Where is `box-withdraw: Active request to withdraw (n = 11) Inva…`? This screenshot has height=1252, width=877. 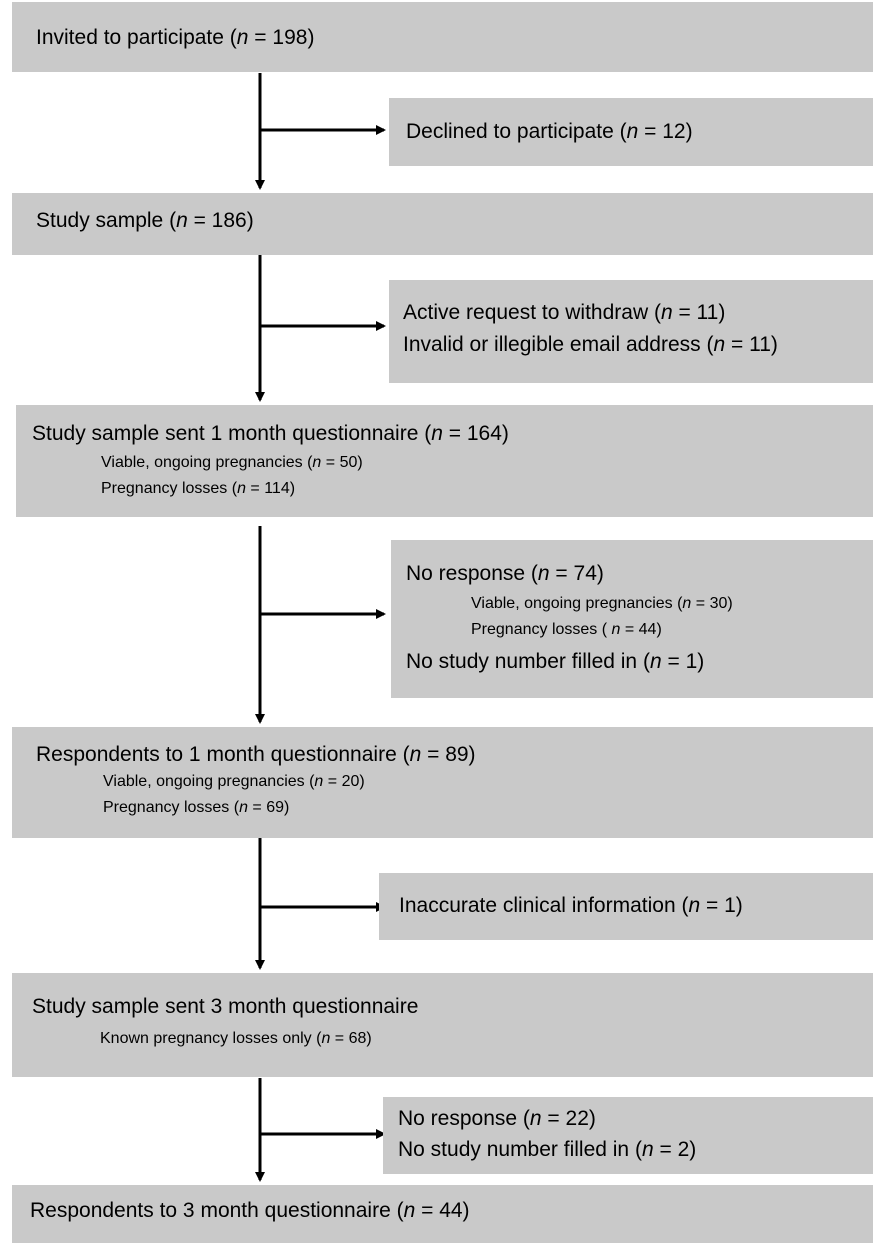 box-withdraw: Active request to withdraw (n = 11) Inva… is located at coordinates (631, 331).